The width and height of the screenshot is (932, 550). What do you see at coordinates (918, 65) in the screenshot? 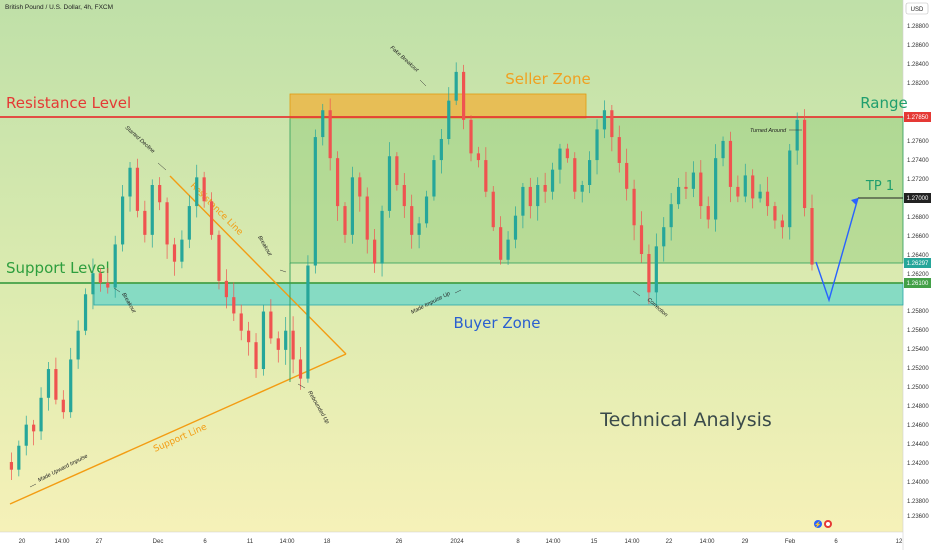
I see `price-tick-label: 1.28400` at bounding box center [918, 65].